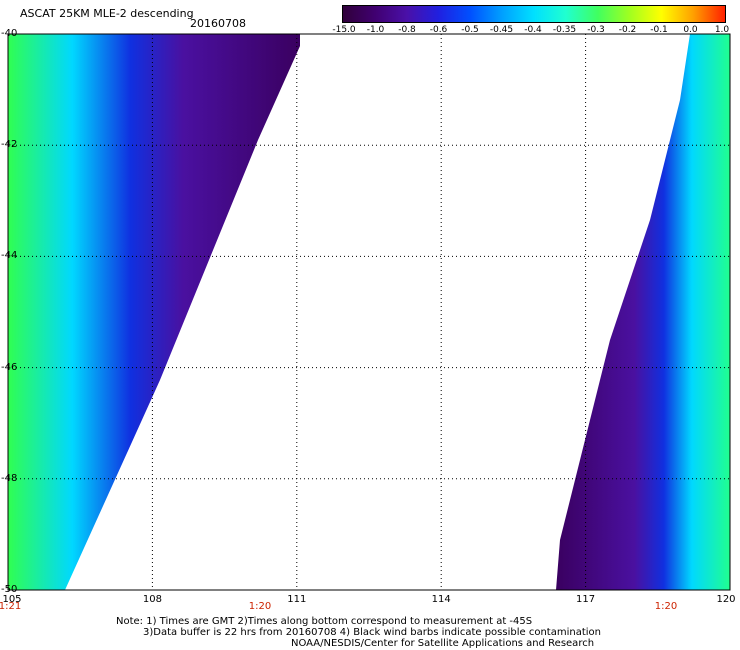 This screenshot has height=650, width=740. I want to click on colorbar-tick-label: -0.1, so click(659, 30).